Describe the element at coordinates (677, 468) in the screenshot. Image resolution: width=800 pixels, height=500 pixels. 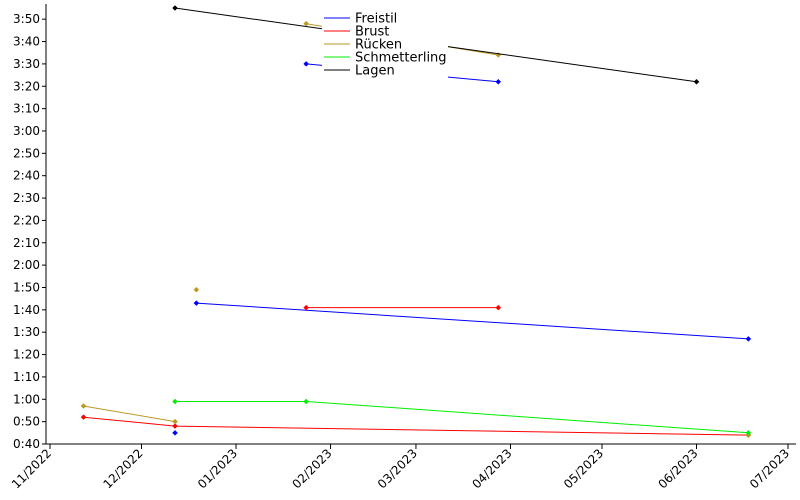
I see `x-tick-label: 06/2023` at that location.